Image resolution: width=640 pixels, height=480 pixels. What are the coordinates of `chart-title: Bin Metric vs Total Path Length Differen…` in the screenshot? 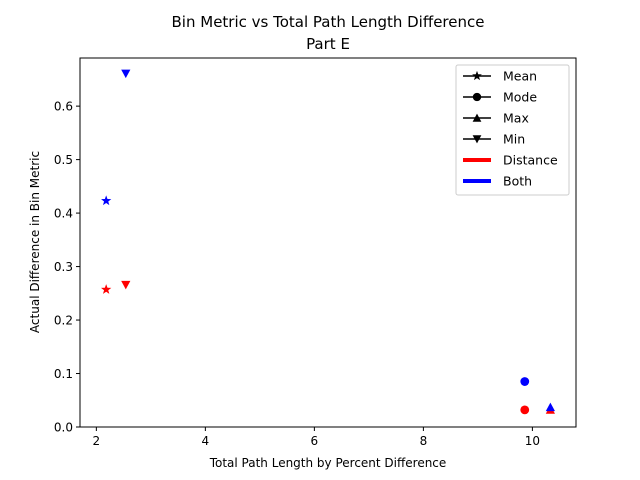 It's located at (328, 22).